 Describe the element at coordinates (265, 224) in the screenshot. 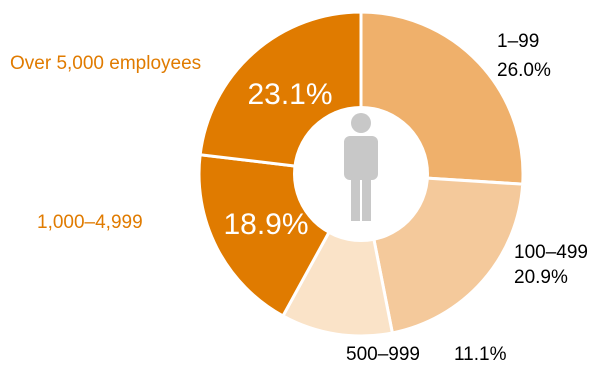

I see `value-1000-4999: 18.9%` at that location.